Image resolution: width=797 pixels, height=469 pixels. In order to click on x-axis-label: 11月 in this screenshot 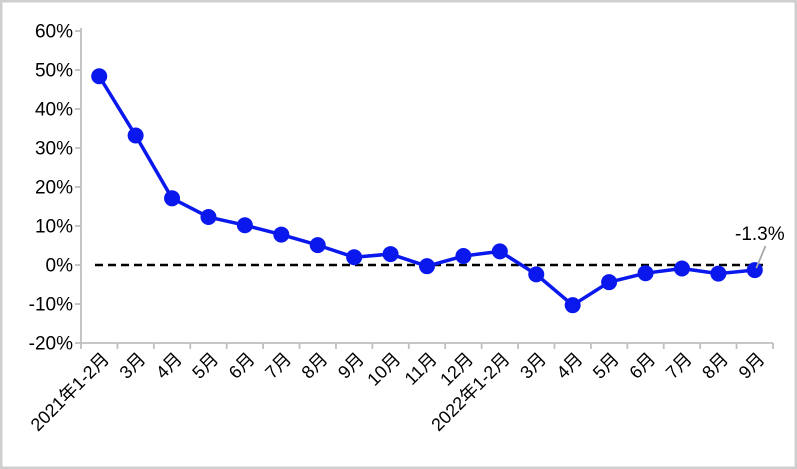, I will do `click(421, 369)`.